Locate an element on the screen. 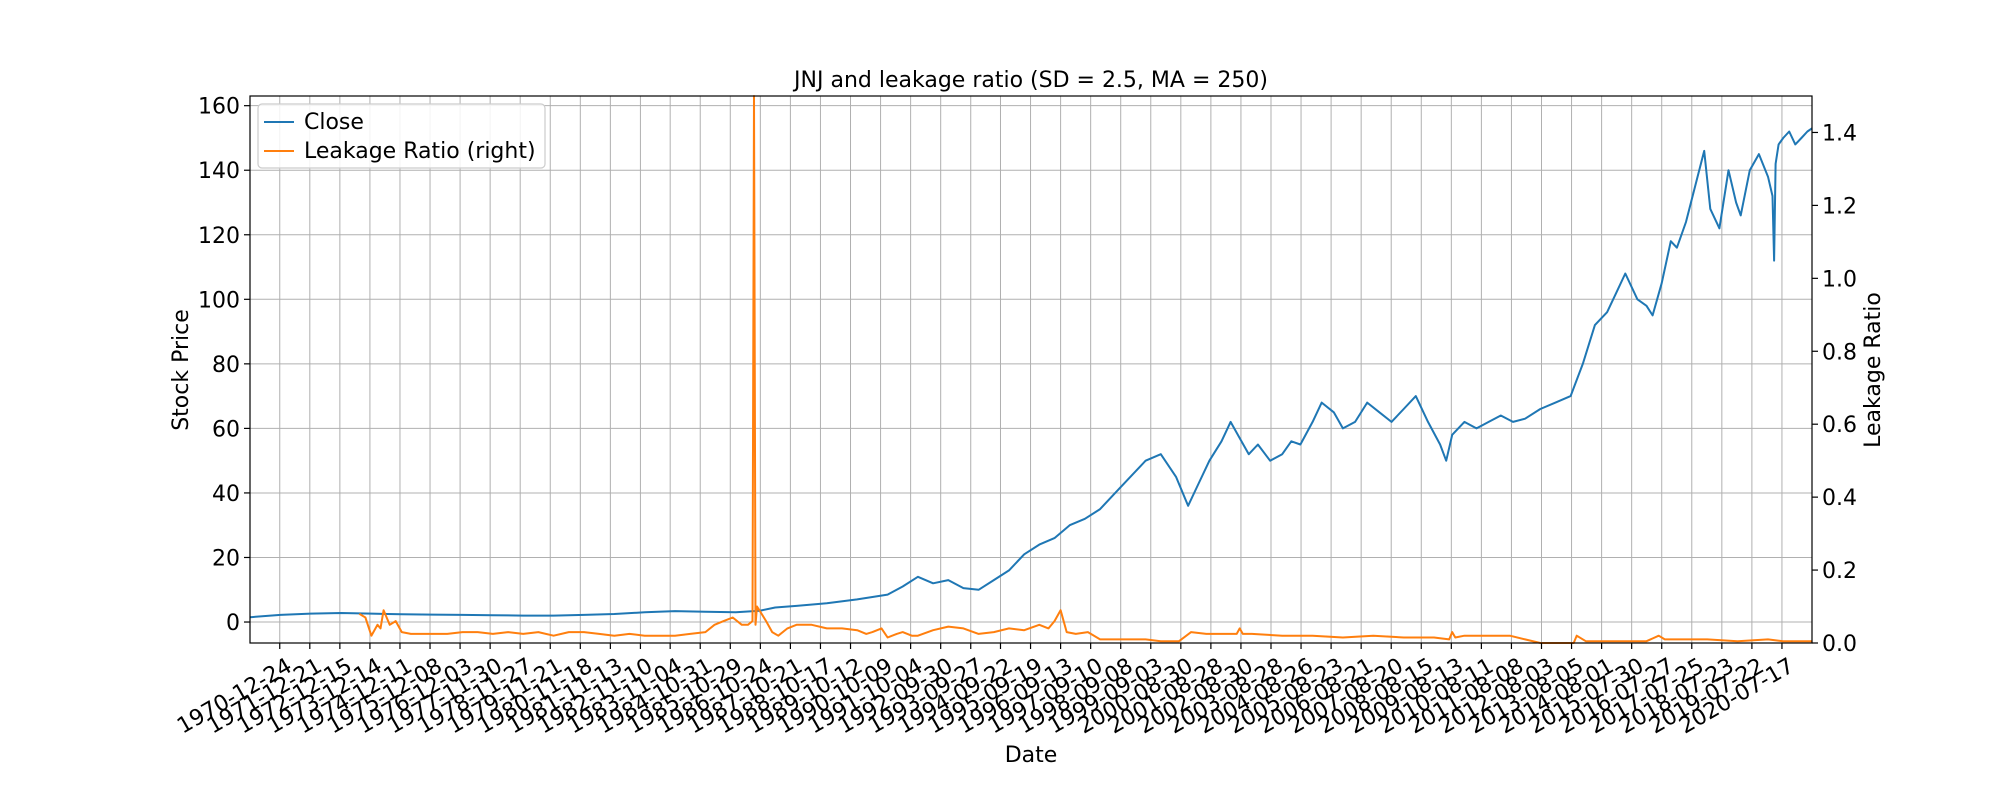  y-tick-label-left: 140 is located at coordinates (219, 171).